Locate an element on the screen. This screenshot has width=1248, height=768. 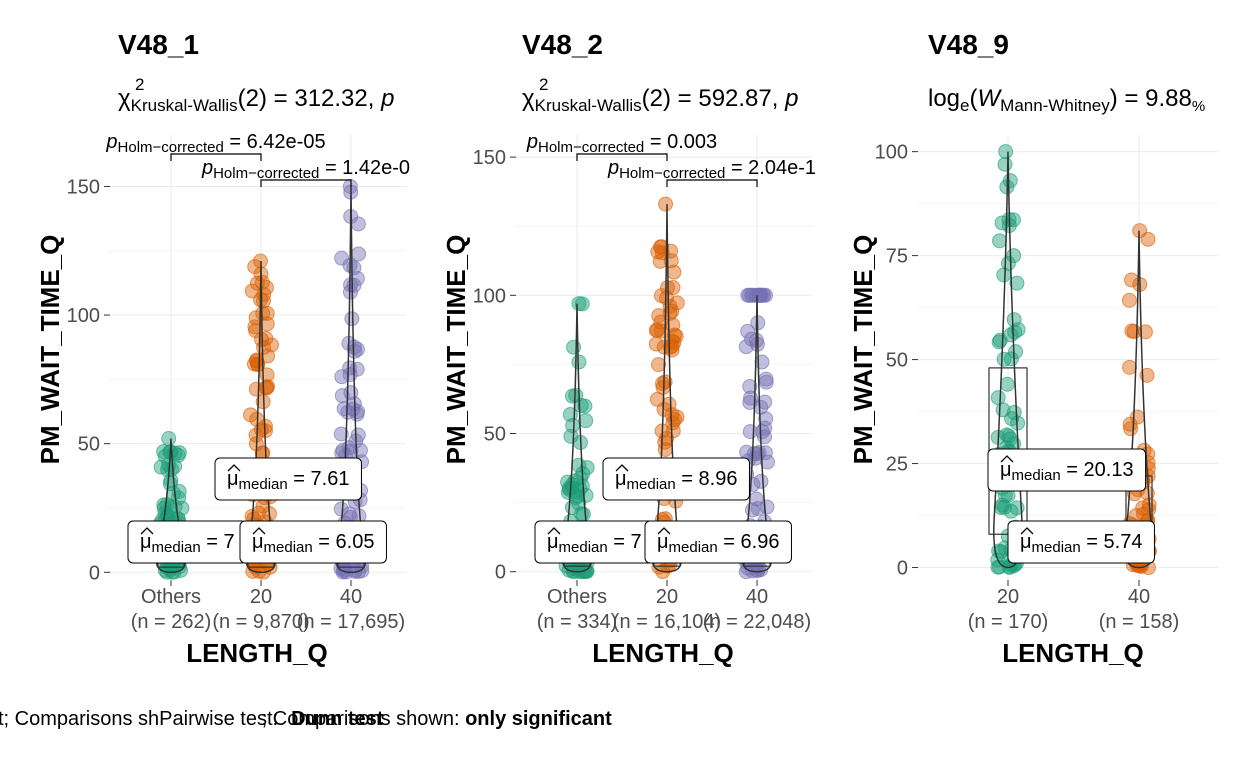
panel-title: V48_1 is located at coordinates (158, 44).